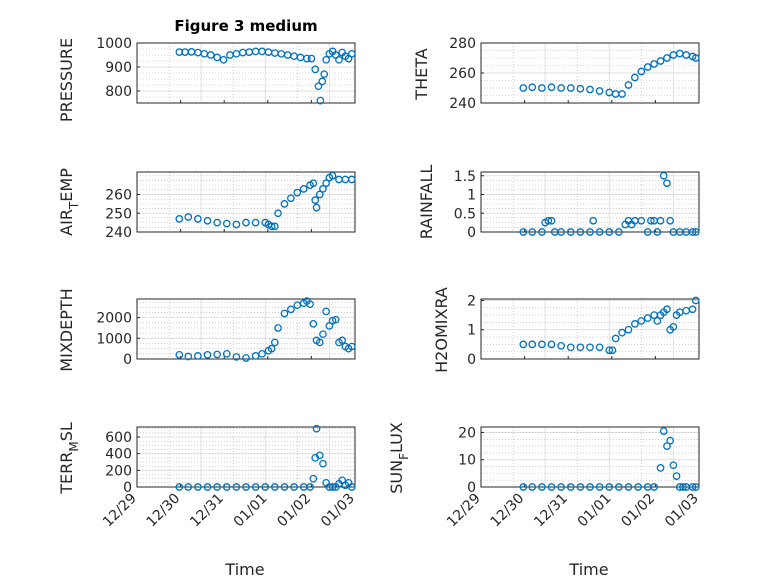 The image size is (778, 583). Describe the element at coordinates (462, 44) in the screenshot. I see `ytick-label: 280` at that location.